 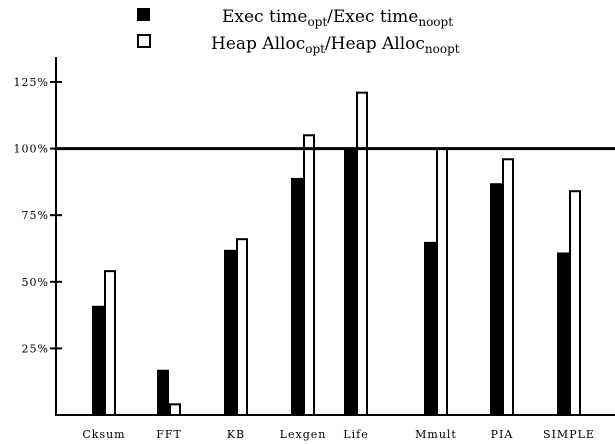 I want to click on category-label: Life, so click(x=355, y=434).